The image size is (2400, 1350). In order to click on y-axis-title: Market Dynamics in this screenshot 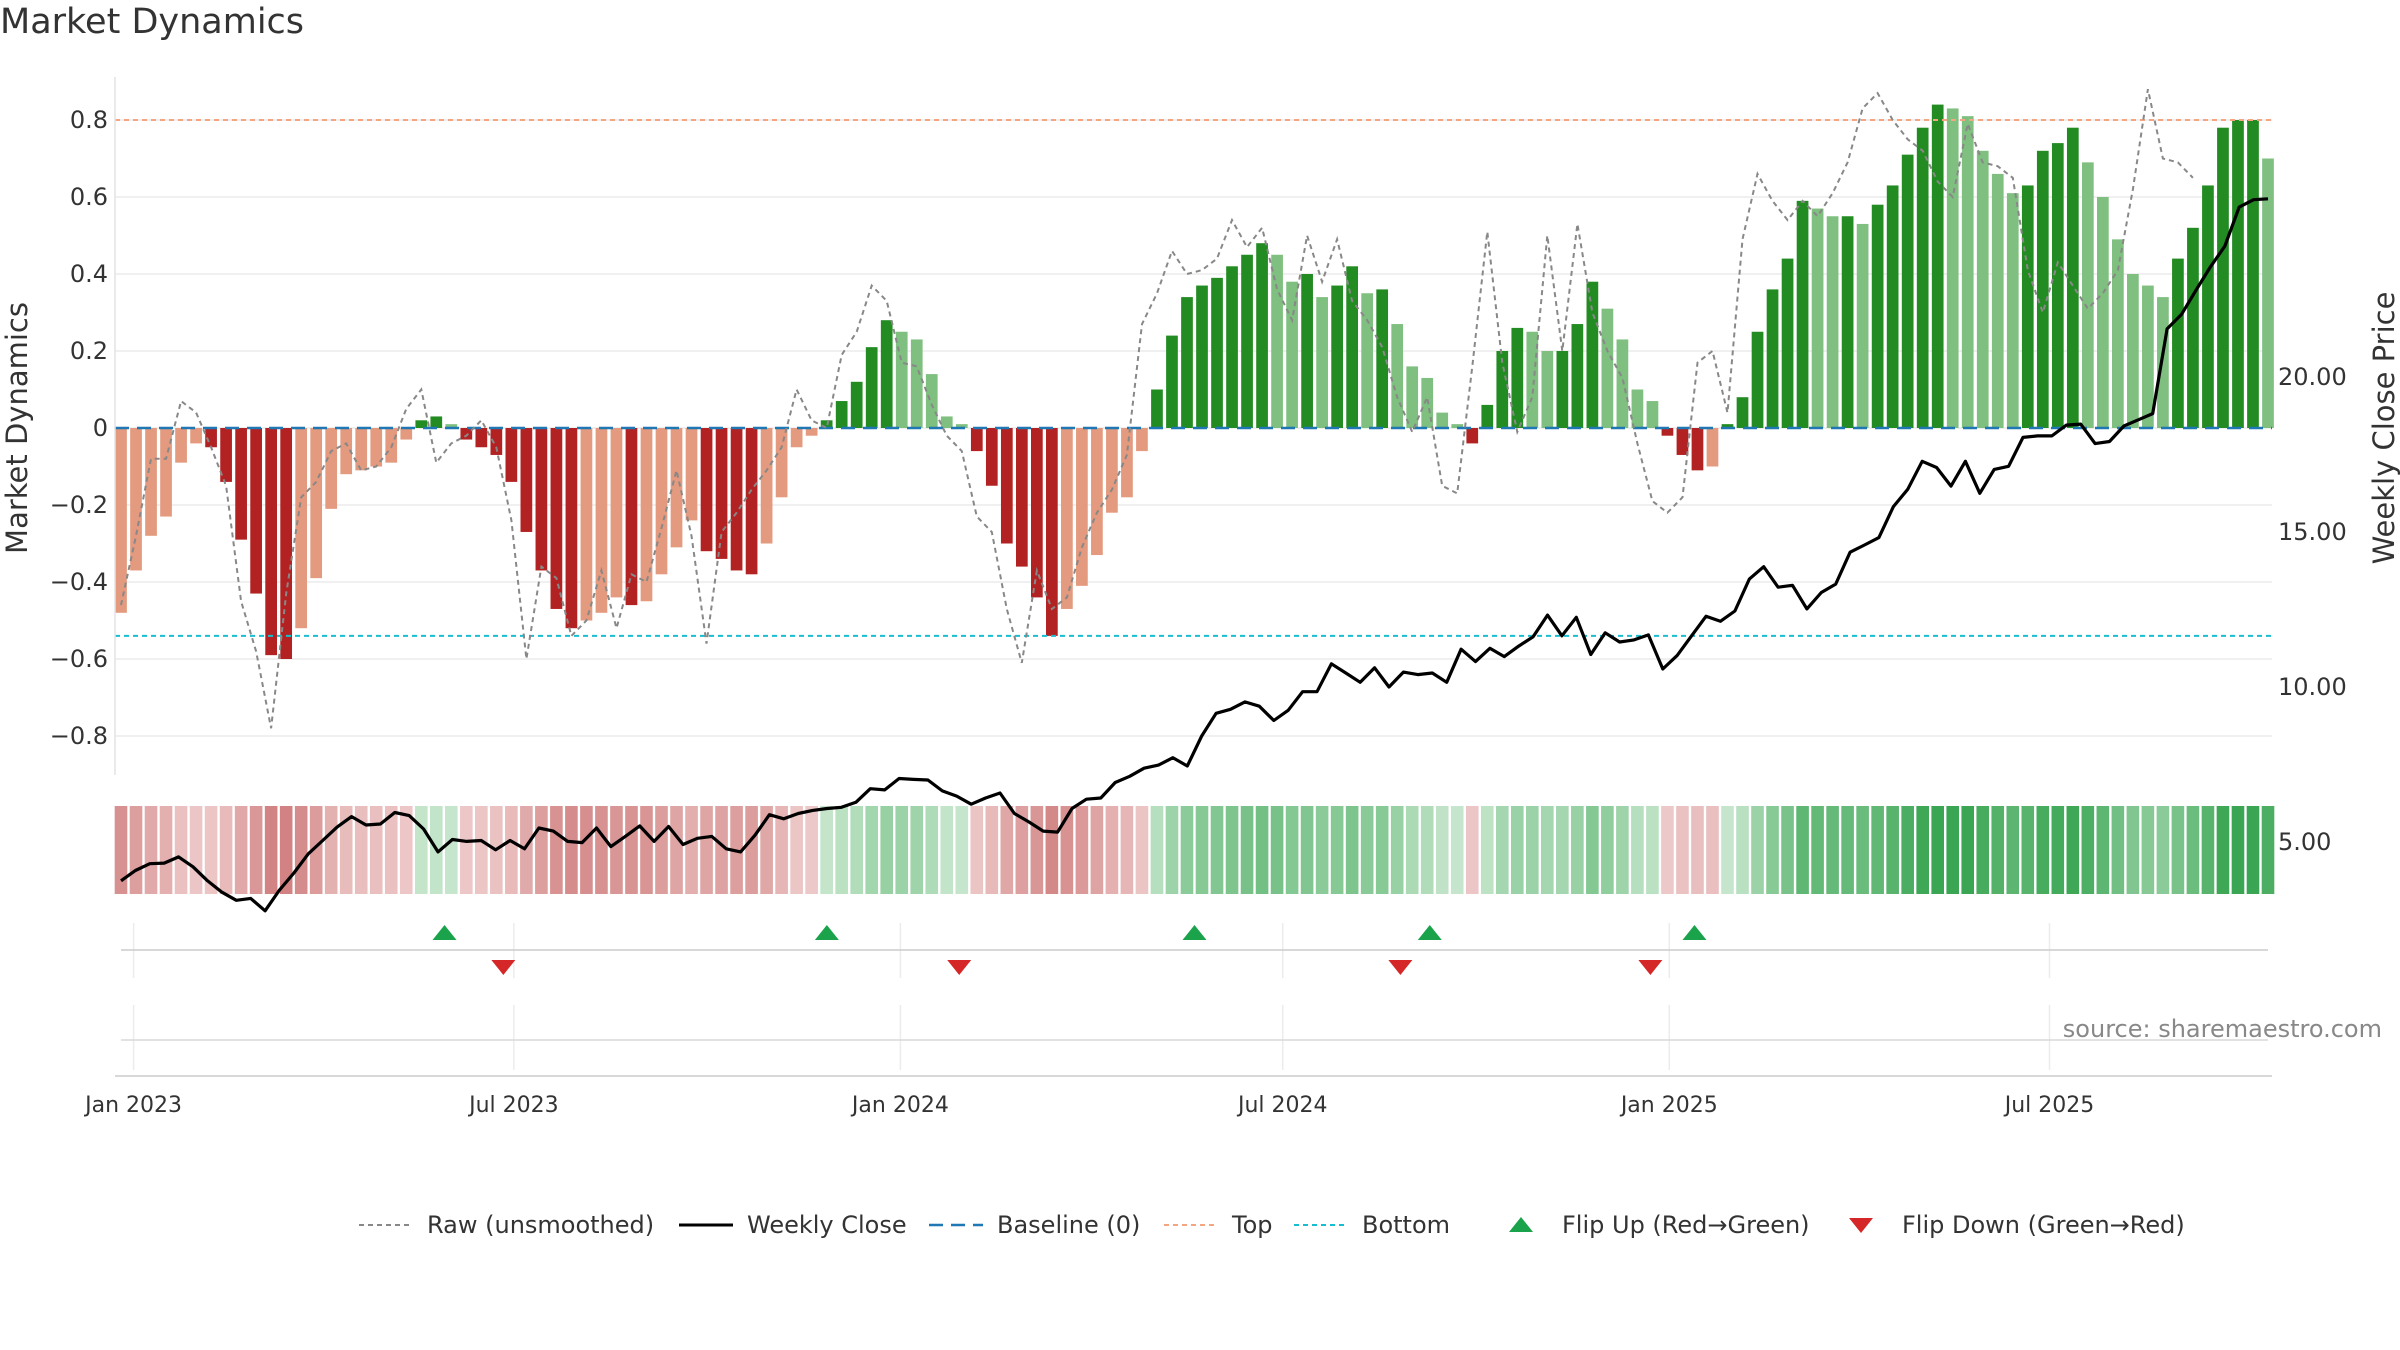, I will do `click(17, 428)`.